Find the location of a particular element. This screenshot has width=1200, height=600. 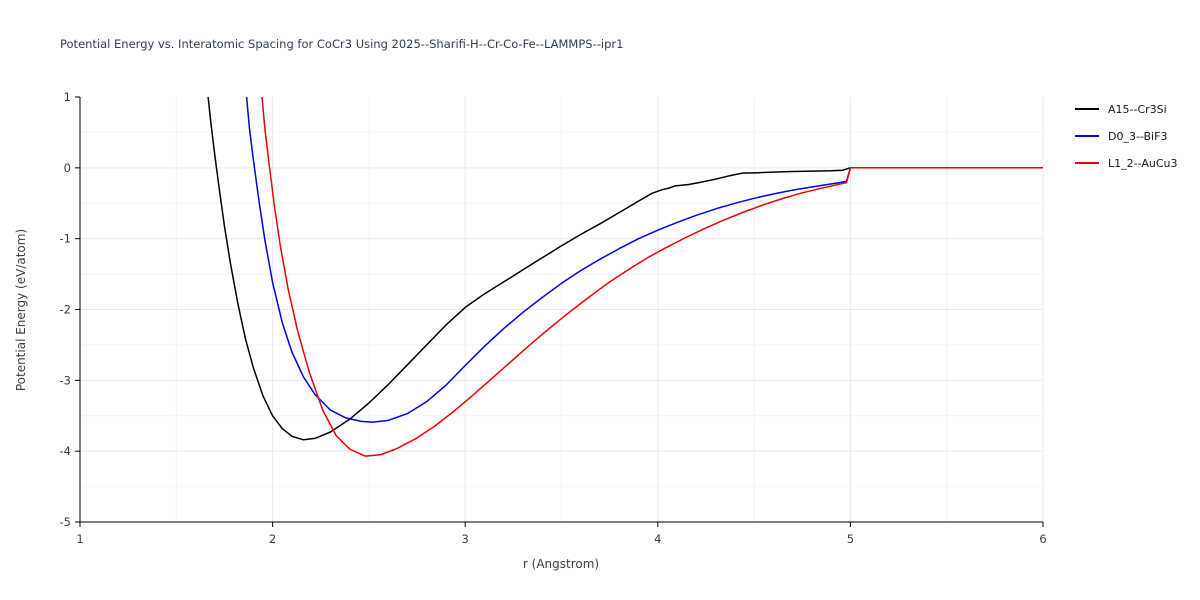

legend-item: L1_2--AuCu3 is located at coordinates (1126, 163).